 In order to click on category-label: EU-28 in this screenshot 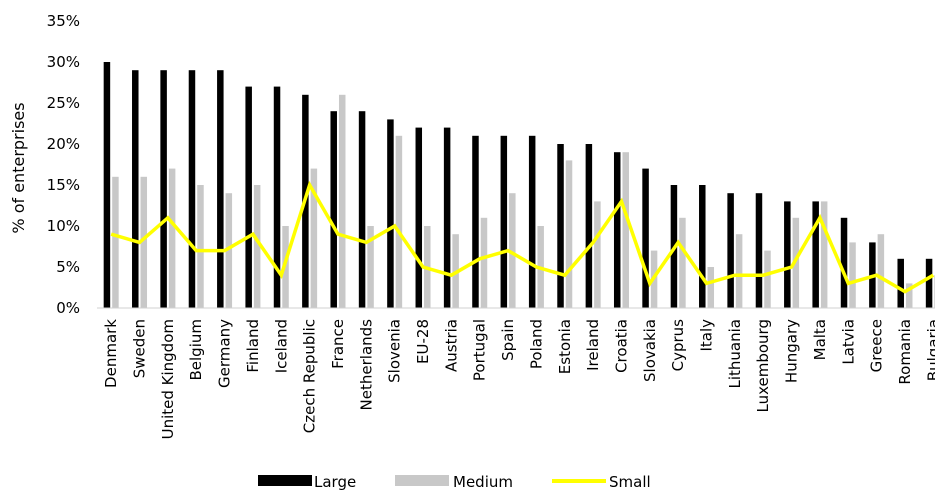, I will do `click(423, 341)`.